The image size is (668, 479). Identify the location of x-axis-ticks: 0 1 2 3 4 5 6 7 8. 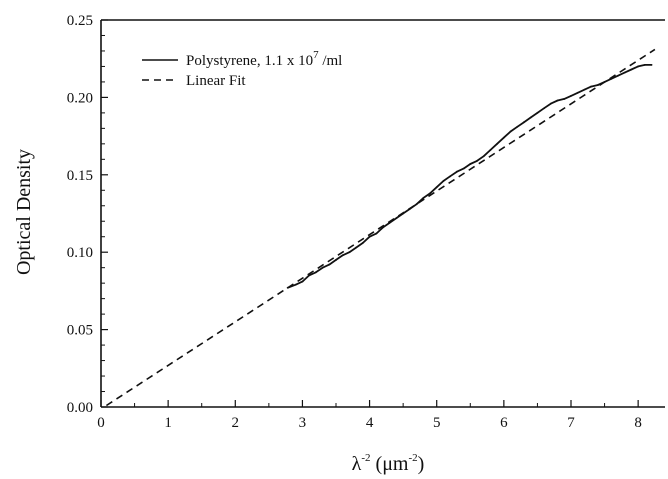
(369, 415).